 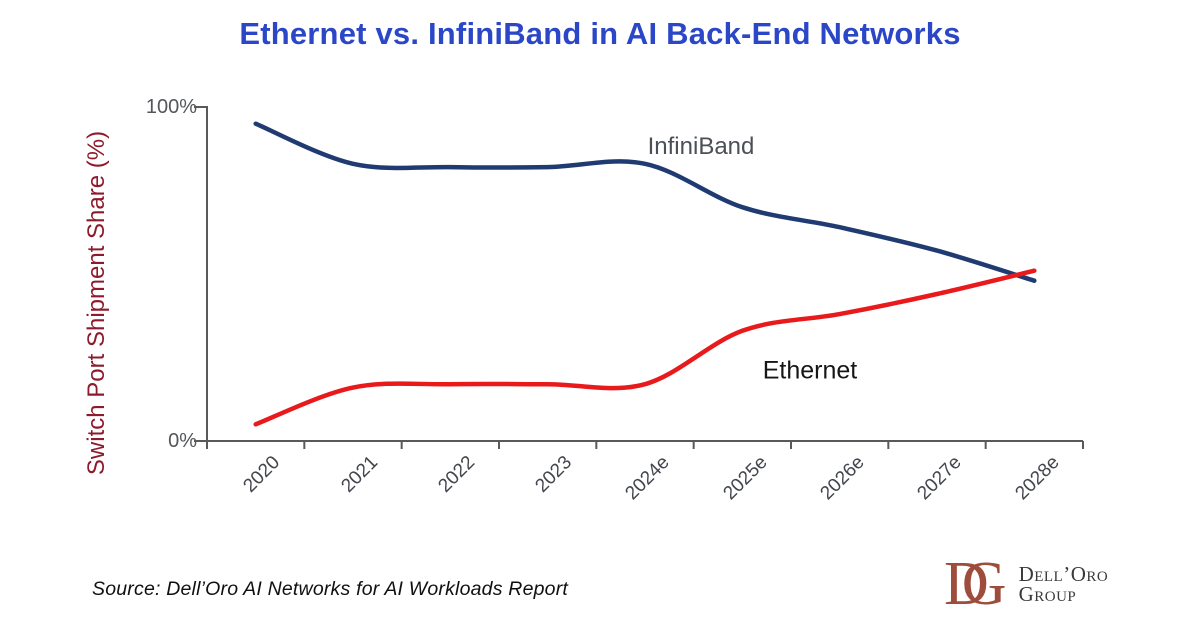 What do you see at coordinates (171, 107) in the screenshot?
I see `y-tick-label-100: 100%` at bounding box center [171, 107].